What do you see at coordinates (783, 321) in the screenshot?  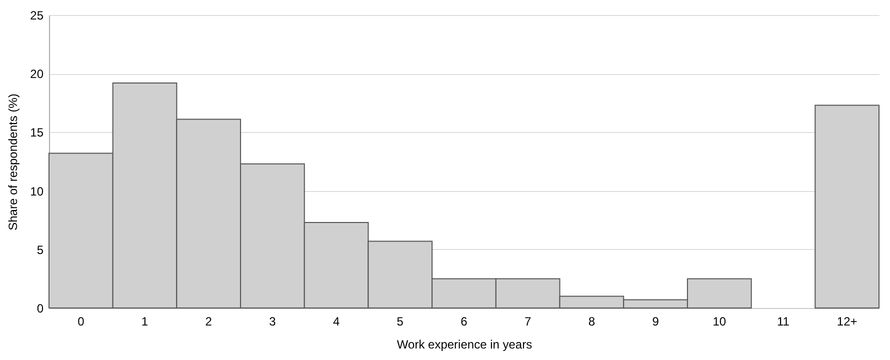 I see `x-tick-label: 11` at bounding box center [783, 321].